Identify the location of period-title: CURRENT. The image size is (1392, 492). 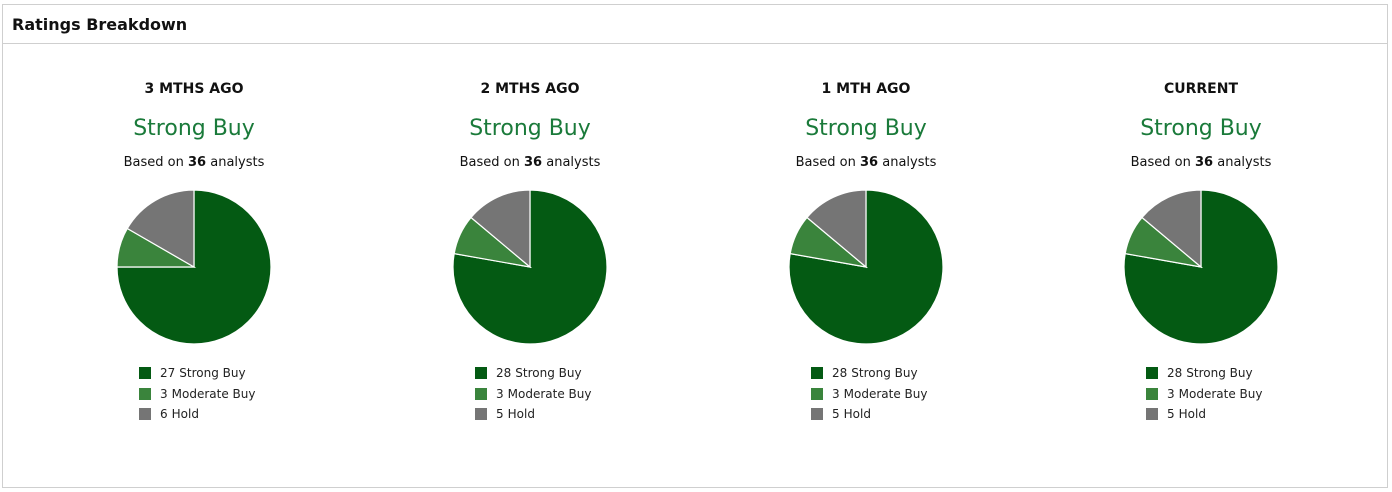
(1201, 89).